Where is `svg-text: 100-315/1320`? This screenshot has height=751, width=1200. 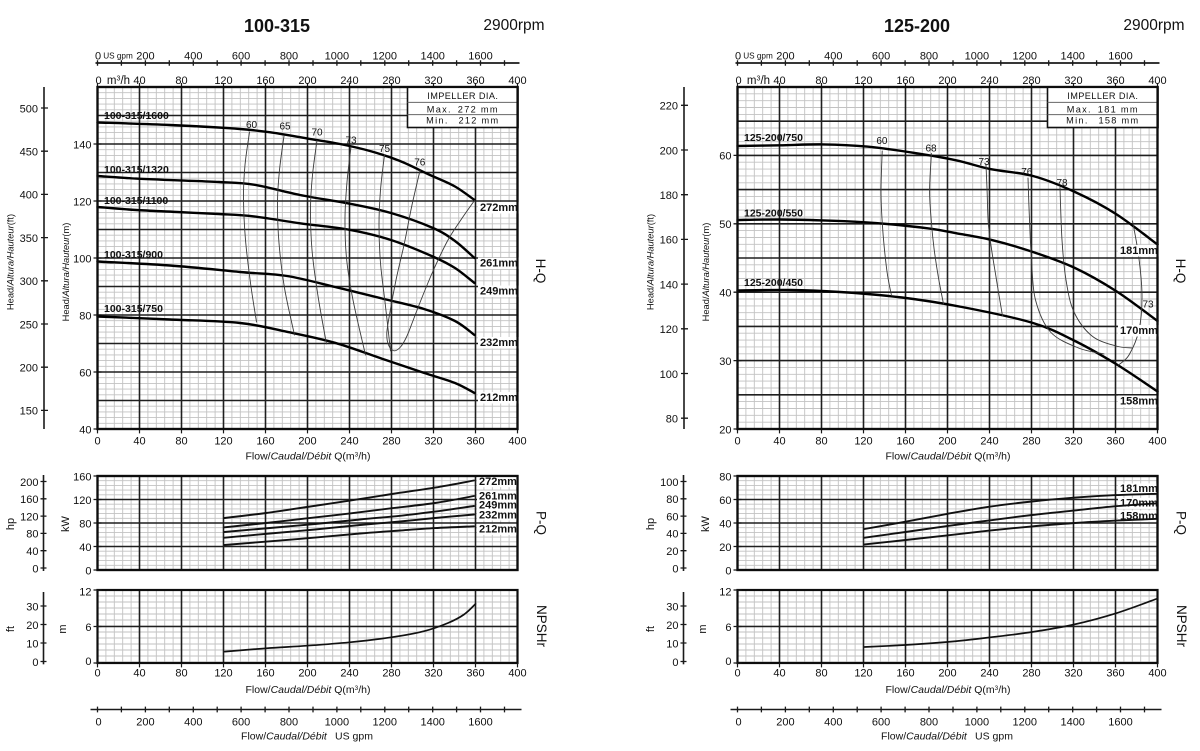 svg-text: 100-315/1320 is located at coordinates (136, 170).